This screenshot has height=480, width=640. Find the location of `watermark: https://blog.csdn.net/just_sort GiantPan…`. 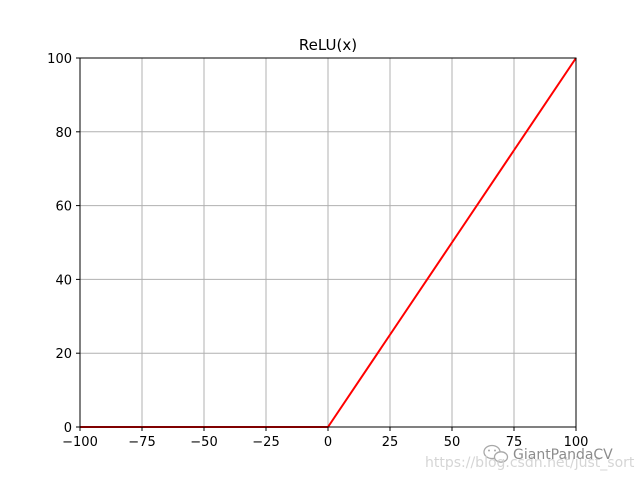

watermark: https://blog.csdn.net/just_sort GiantPan… is located at coordinates (530, 457).